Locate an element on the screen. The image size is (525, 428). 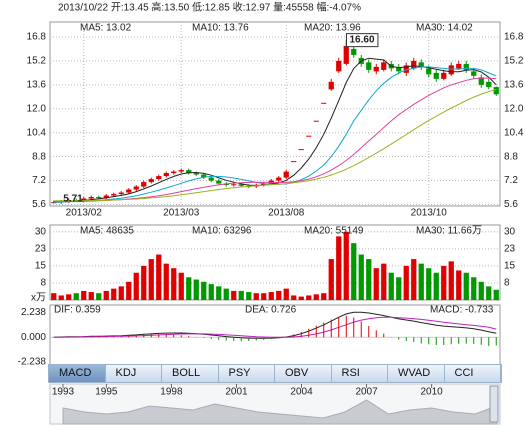
y-tick-label: 12.0 is located at coordinates (37, 108).